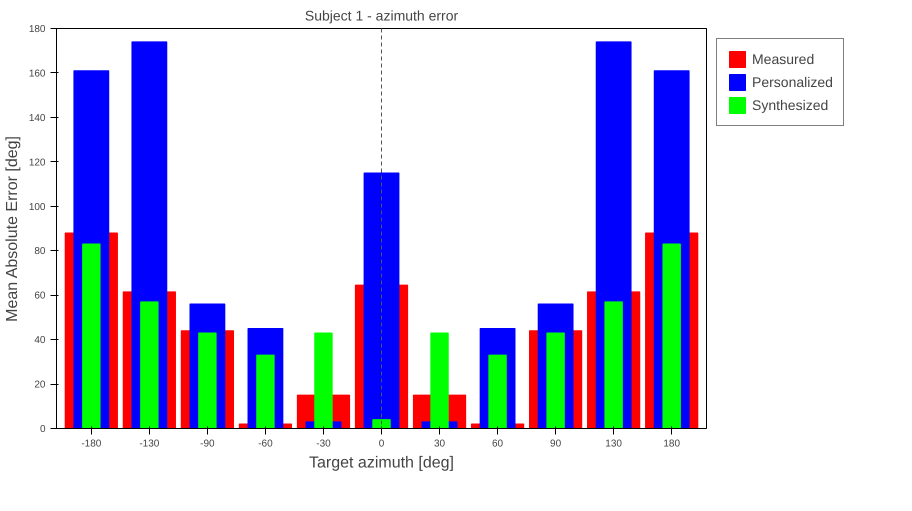  What do you see at coordinates (40, 252) in the screenshot?
I see `y-tick-label: 80` at bounding box center [40, 252].